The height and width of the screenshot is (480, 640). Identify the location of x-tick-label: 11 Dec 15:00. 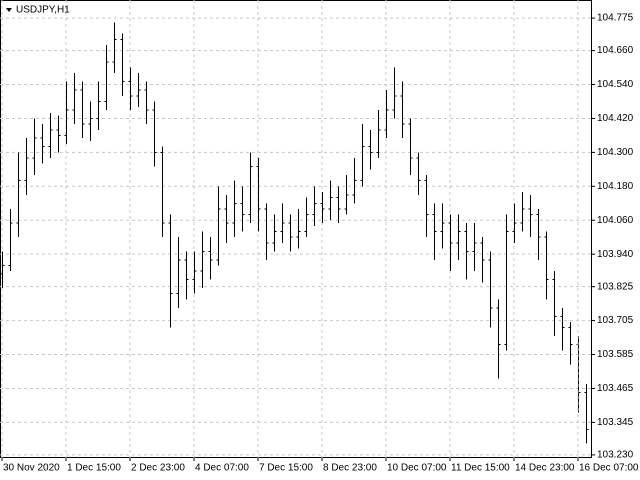
(480, 468).